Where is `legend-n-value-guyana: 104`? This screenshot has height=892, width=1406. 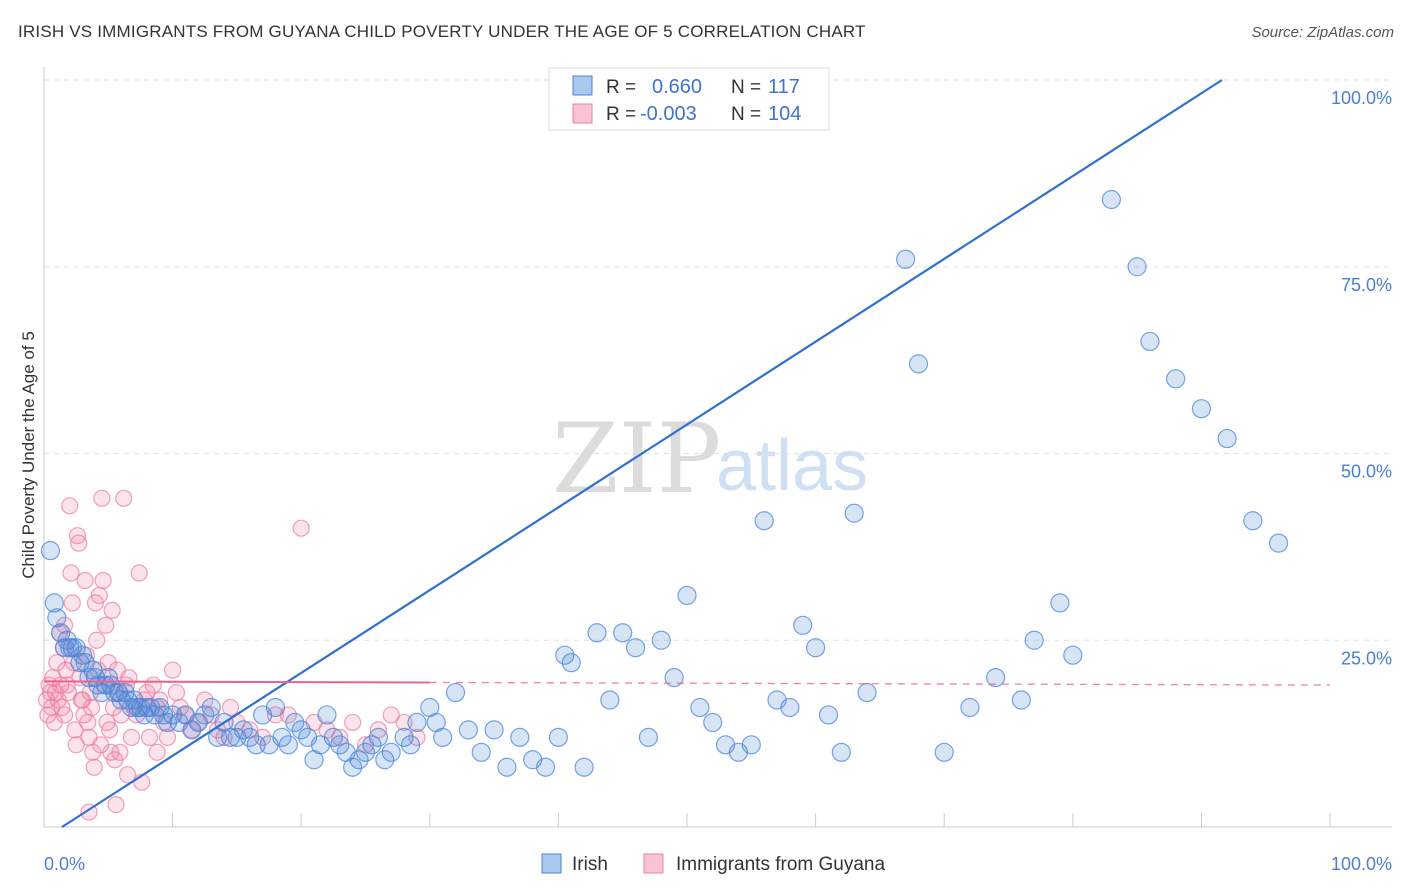 legend-n-value-guyana: 104 is located at coordinates (784, 114).